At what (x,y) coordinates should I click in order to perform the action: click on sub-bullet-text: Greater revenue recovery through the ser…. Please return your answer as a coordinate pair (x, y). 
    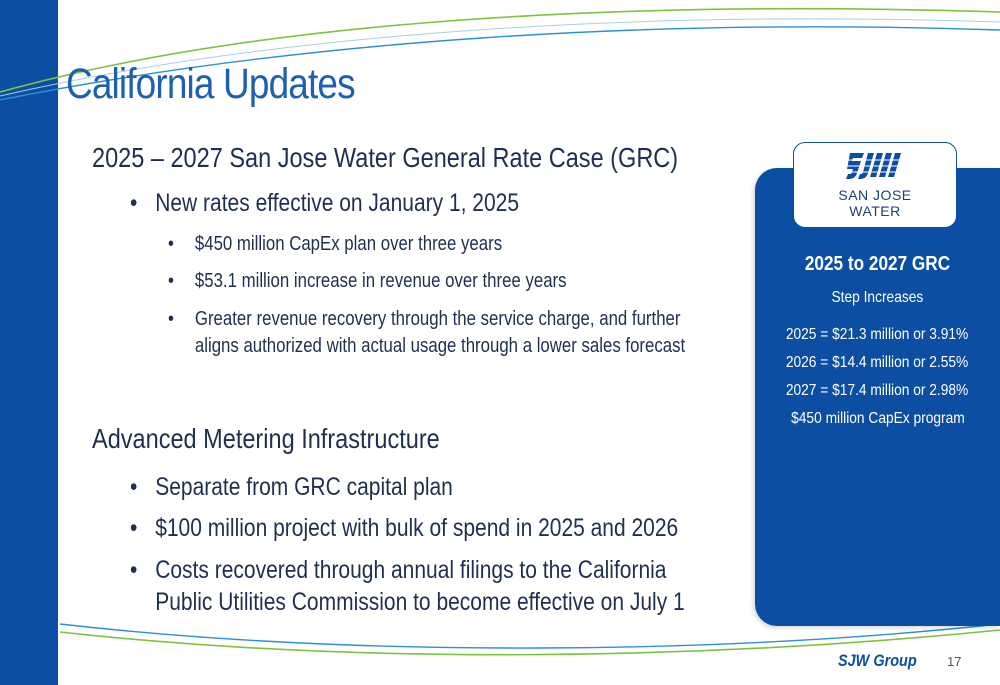
    Looking at the image, I should click on (437, 319).